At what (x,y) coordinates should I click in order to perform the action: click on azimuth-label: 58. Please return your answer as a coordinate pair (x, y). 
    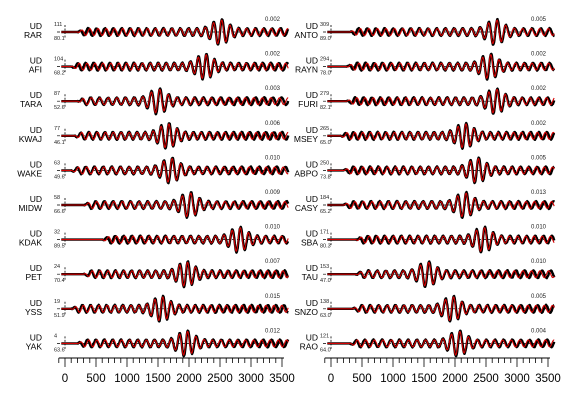
    Looking at the image, I should click on (57, 198).